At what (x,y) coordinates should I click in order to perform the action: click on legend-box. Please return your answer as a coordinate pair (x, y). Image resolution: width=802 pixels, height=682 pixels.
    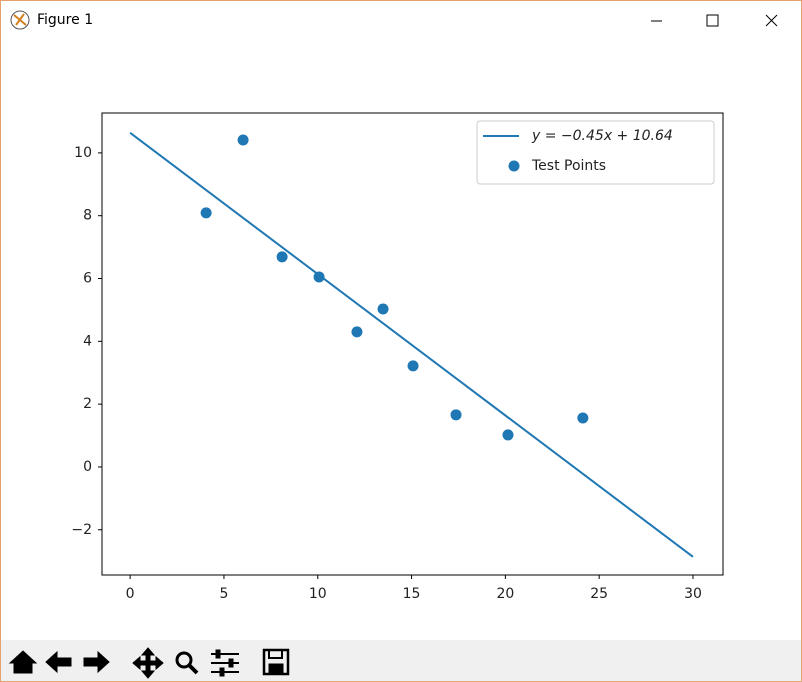
    Looking at the image, I should click on (595, 152).